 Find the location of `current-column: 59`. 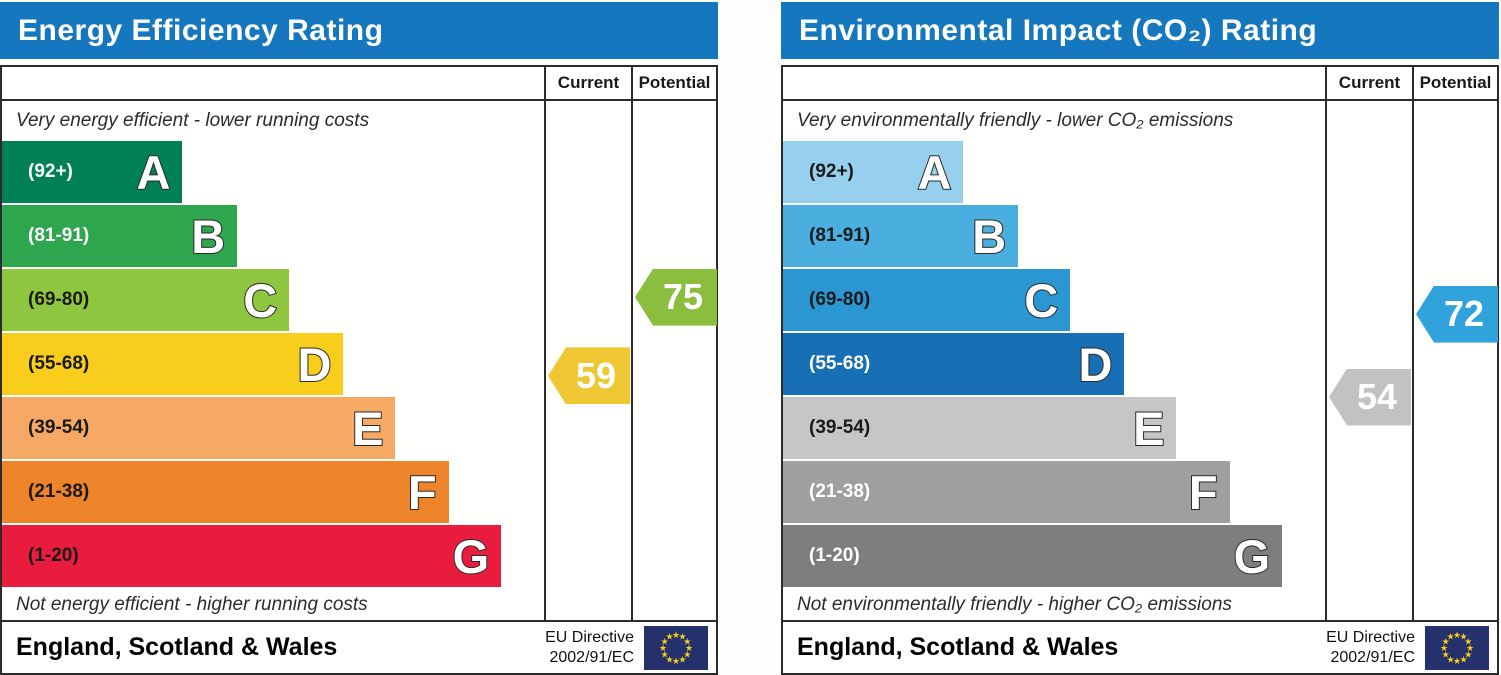

current-column: 59 is located at coordinates (587, 360).